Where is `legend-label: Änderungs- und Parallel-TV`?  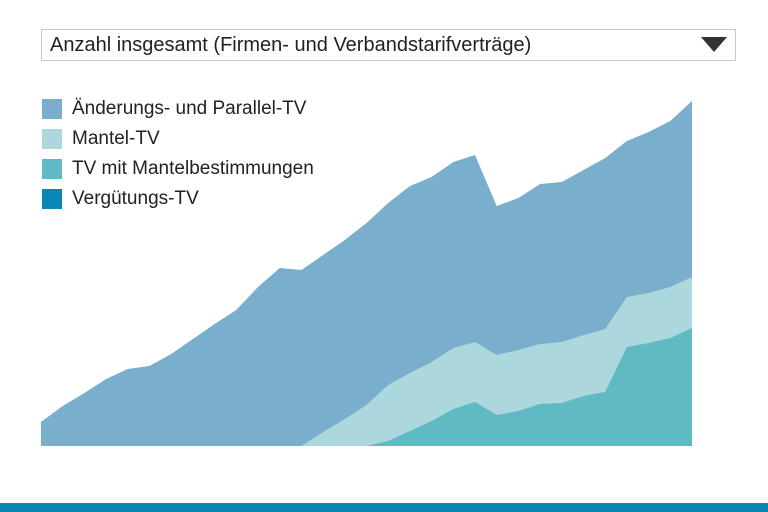
legend-label: Änderungs- und Parallel-TV is located at coordinates (189, 108).